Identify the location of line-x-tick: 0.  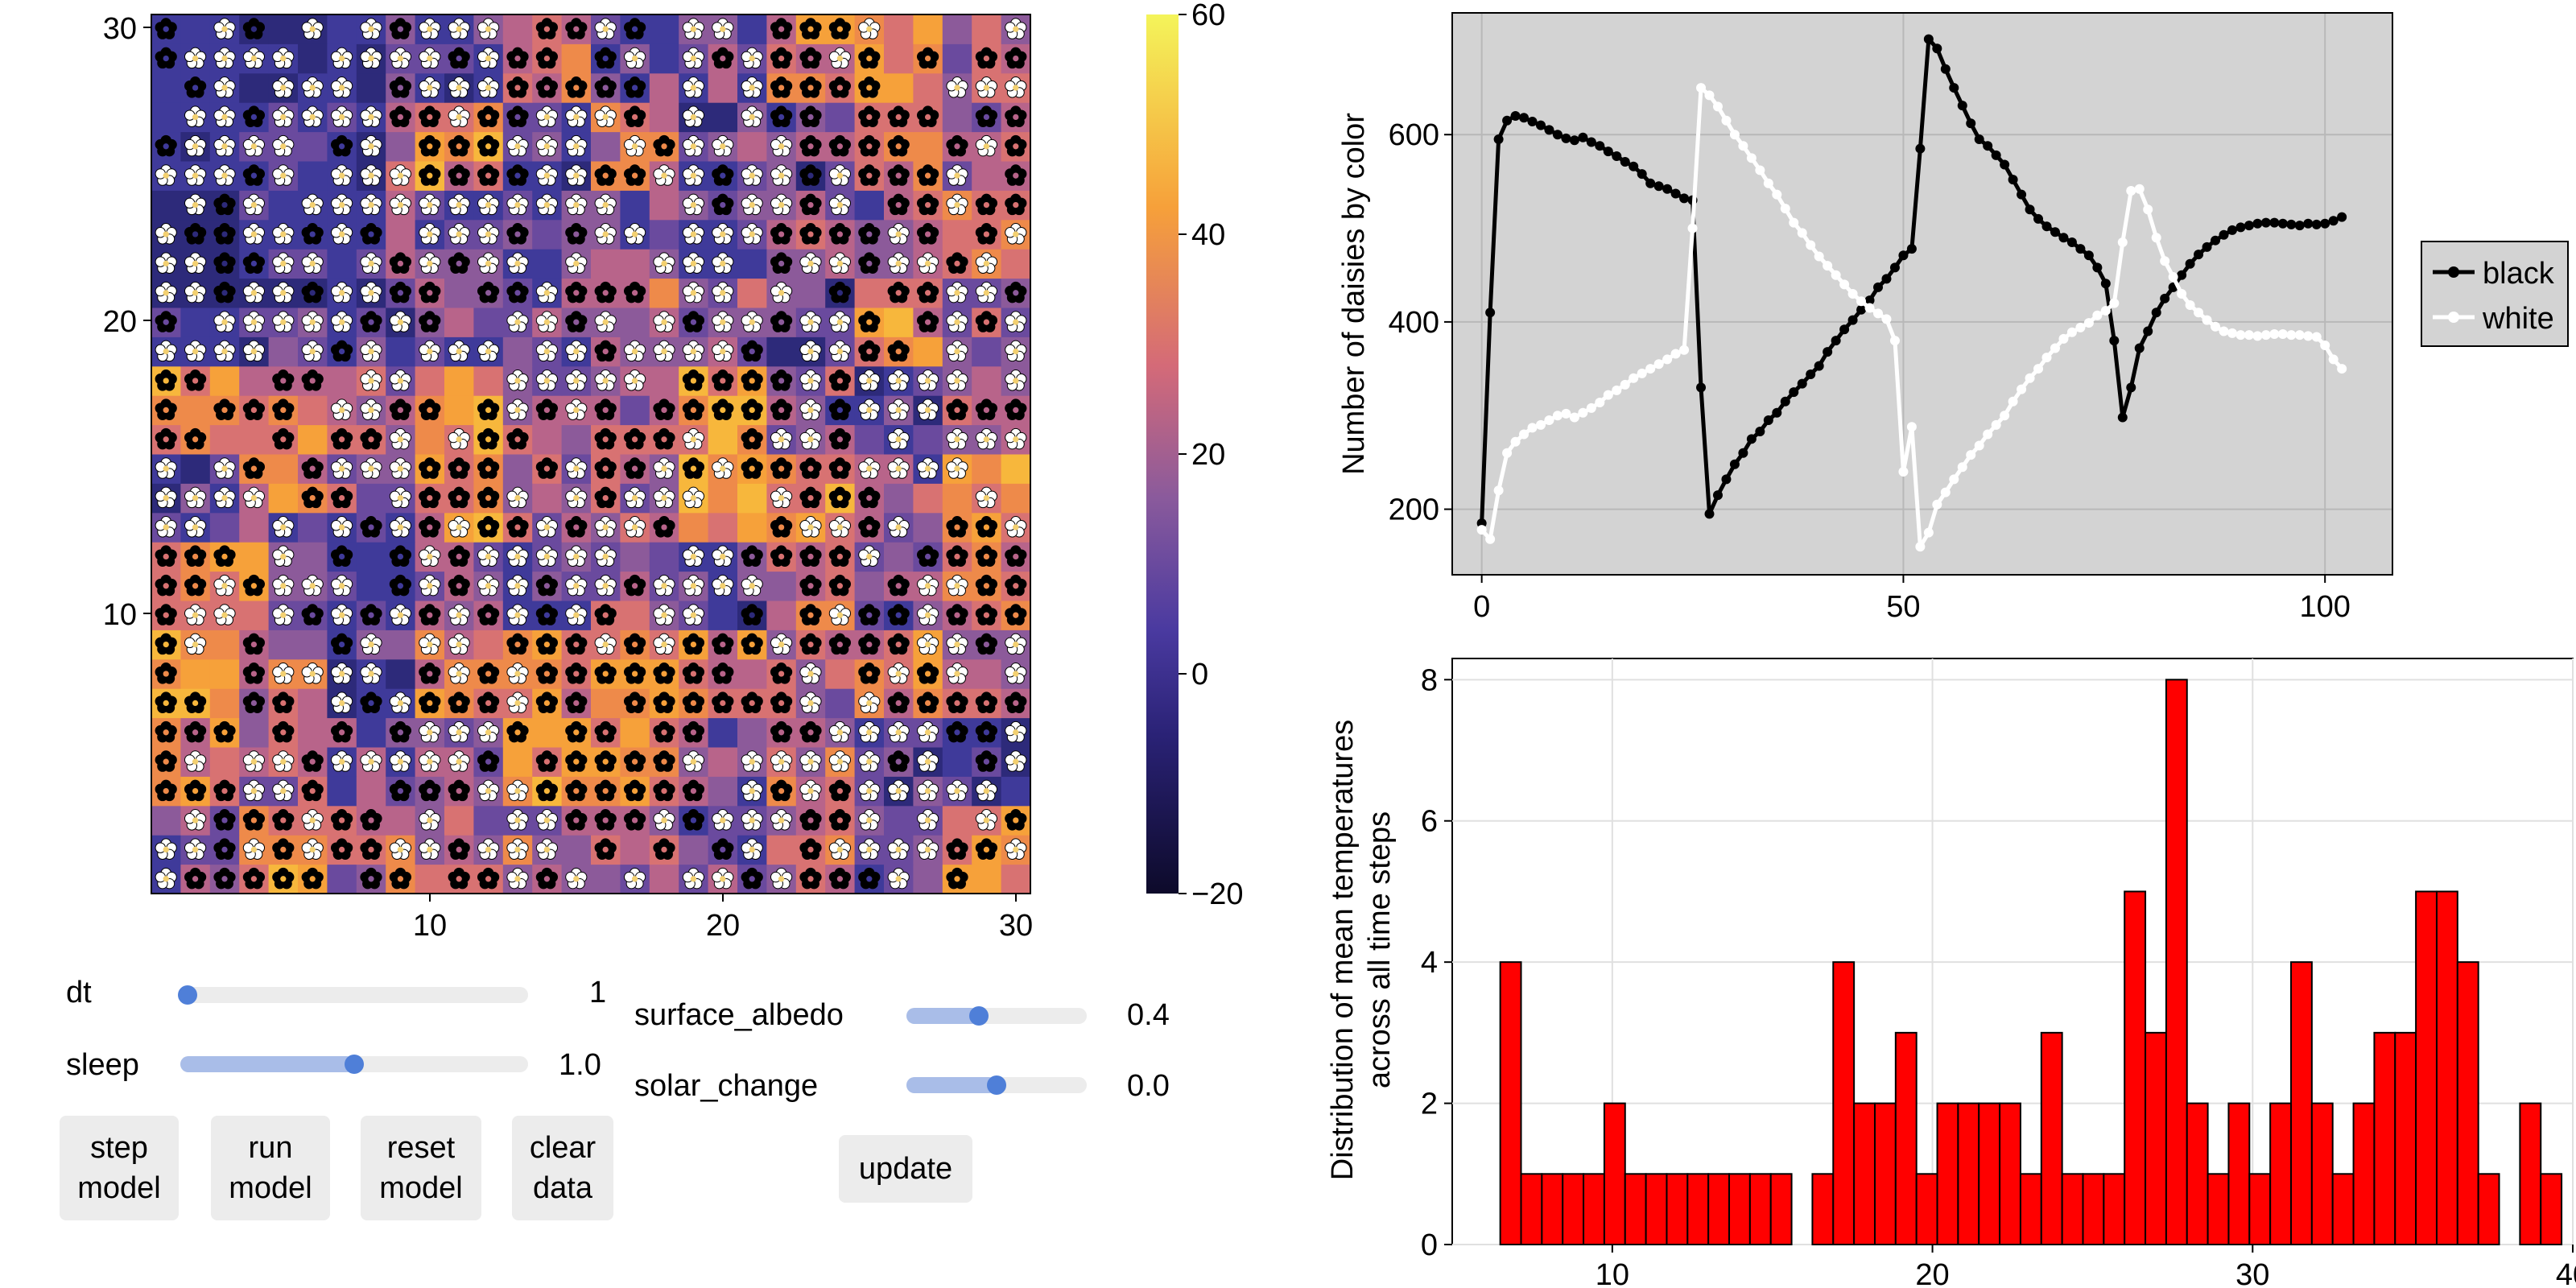
(1481, 607).